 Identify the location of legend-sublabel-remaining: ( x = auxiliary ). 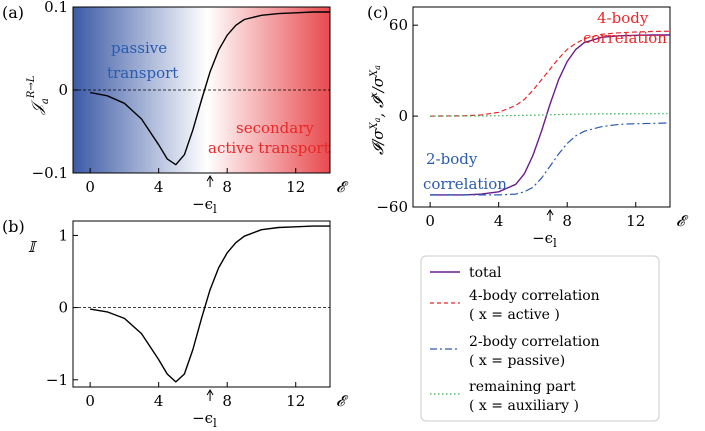
(524, 406).